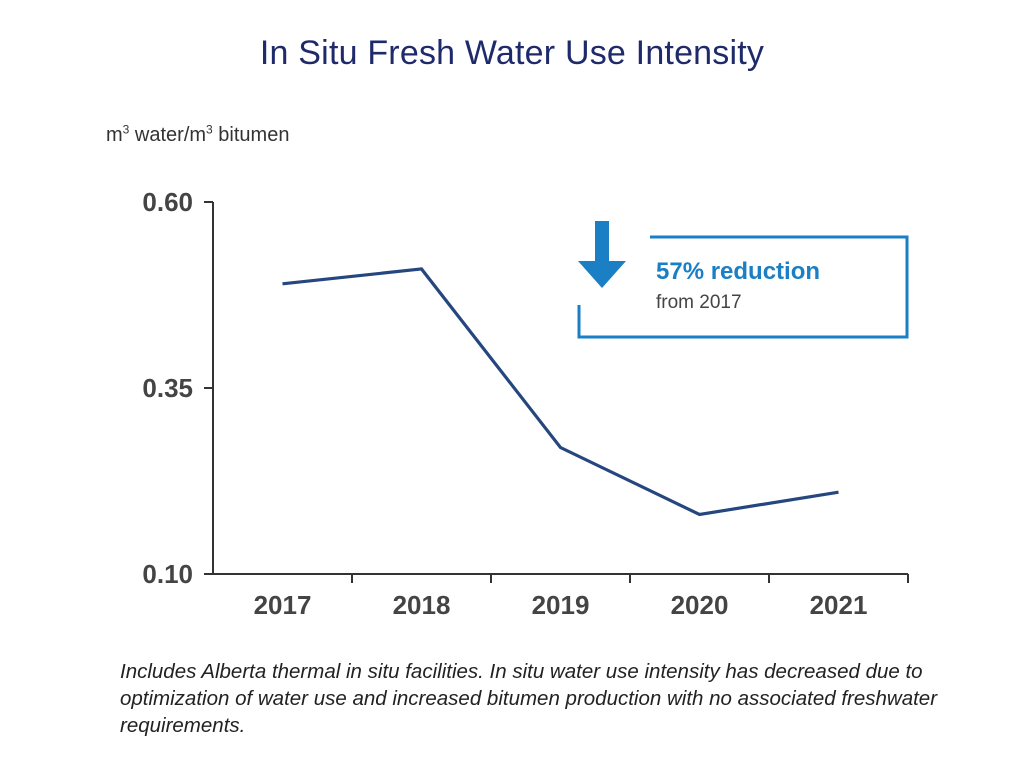 Image resolution: width=1024 pixels, height=768 pixels. Describe the element at coordinates (251, 135) in the screenshot. I see `unit-part-3: bitumen` at that location.